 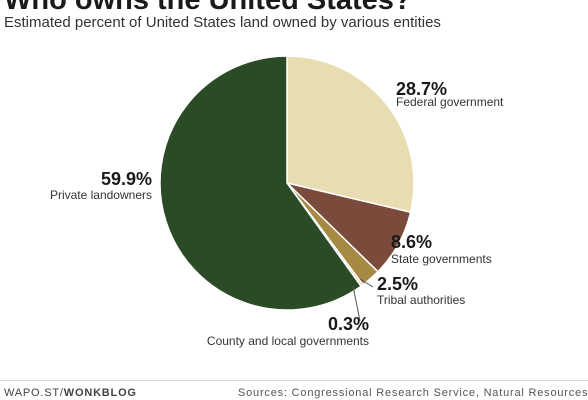 What do you see at coordinates (356, 303) in the screenshot?
I see `leader-line-county-and-local-governments` at bounding box center [356, 303].